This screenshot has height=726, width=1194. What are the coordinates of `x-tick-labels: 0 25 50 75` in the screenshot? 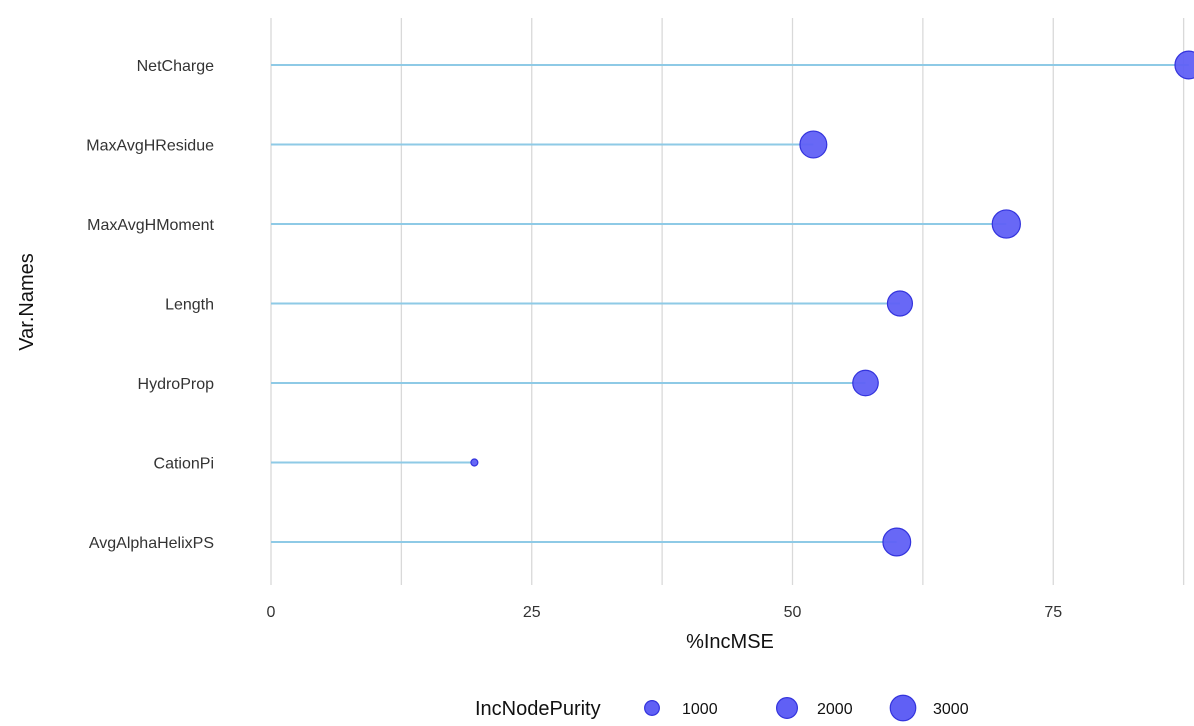 It's located at (665, 612).